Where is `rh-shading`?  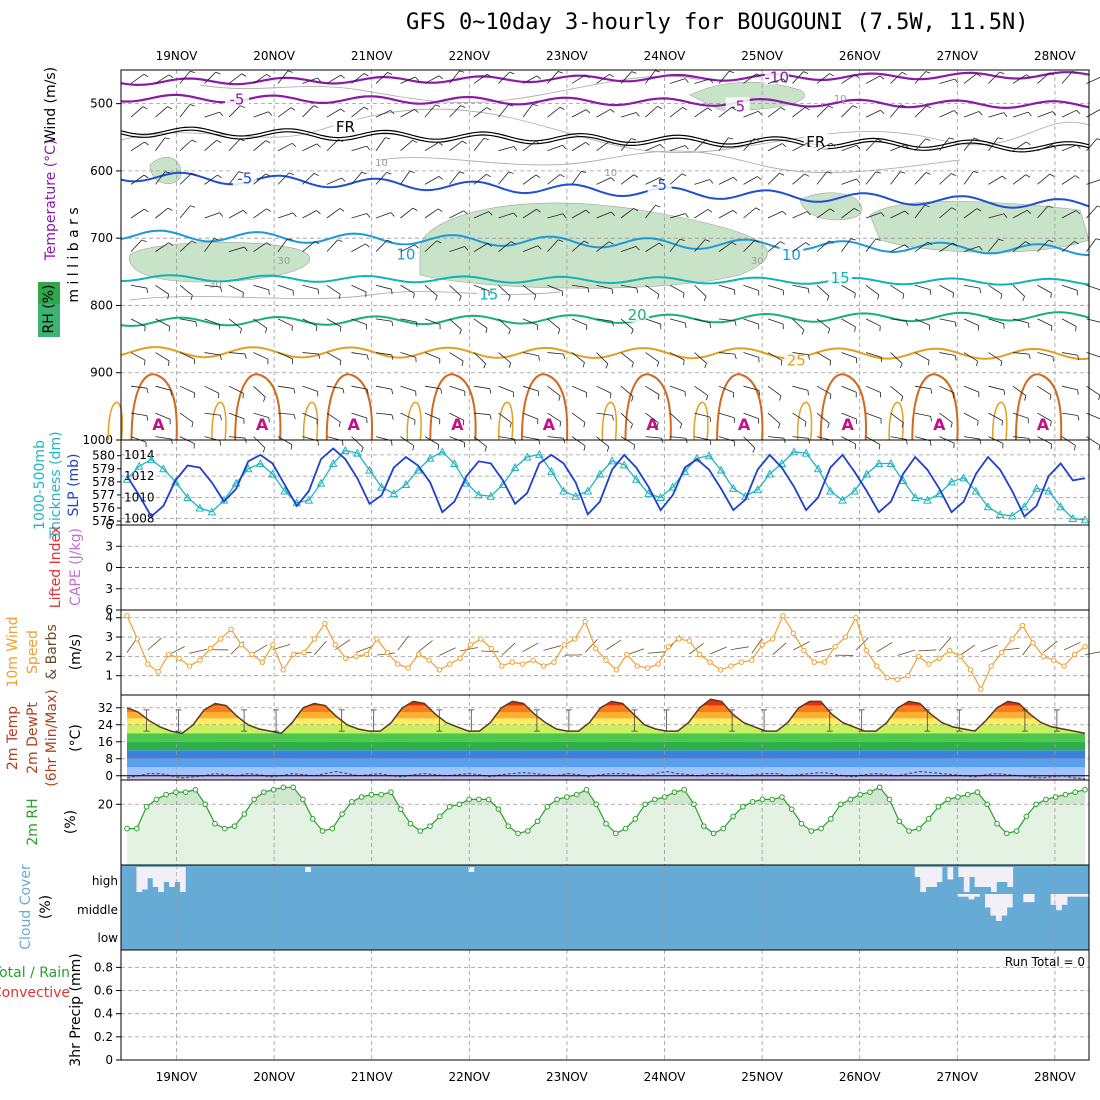 rh-shading is located at coordinates (830, 206).